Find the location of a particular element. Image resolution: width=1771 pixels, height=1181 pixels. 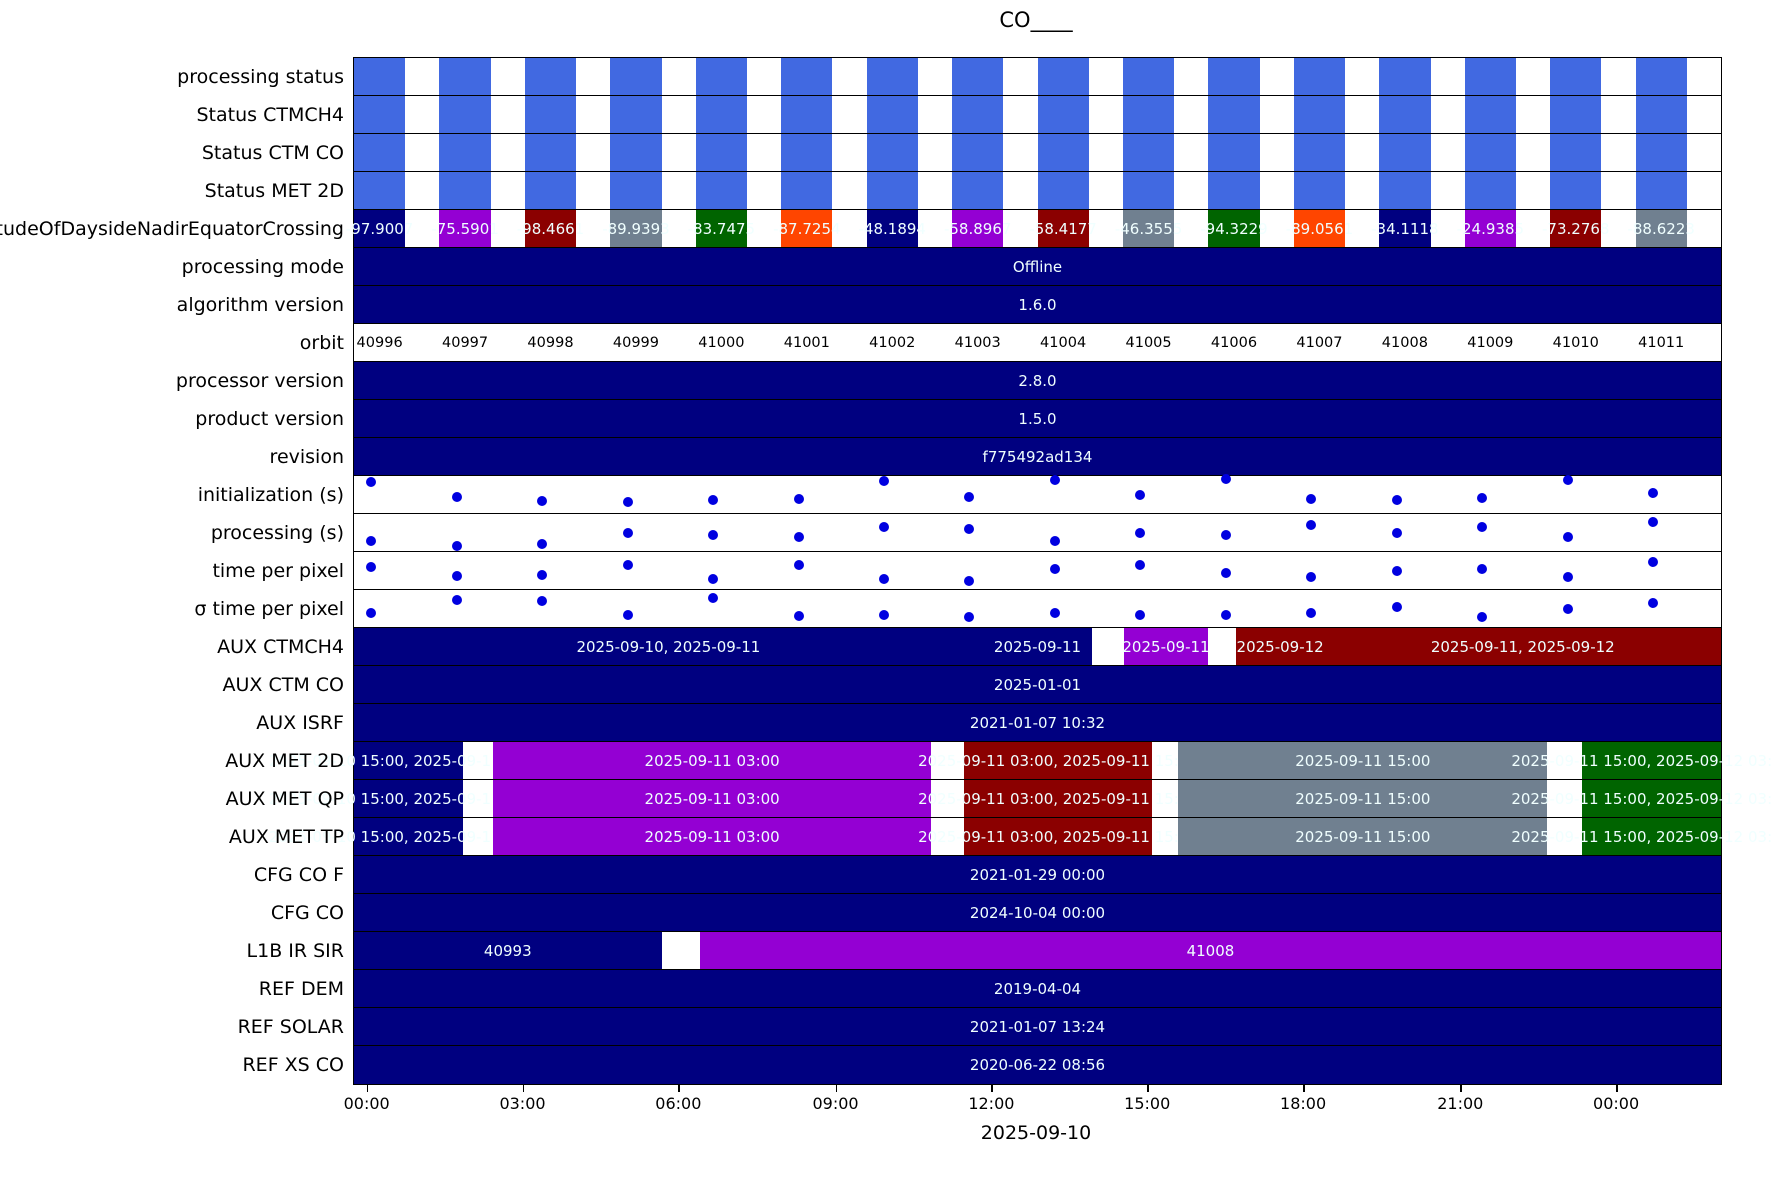

row-text: 2024-10-04 00:00 is located at coordinates (1037, 913).